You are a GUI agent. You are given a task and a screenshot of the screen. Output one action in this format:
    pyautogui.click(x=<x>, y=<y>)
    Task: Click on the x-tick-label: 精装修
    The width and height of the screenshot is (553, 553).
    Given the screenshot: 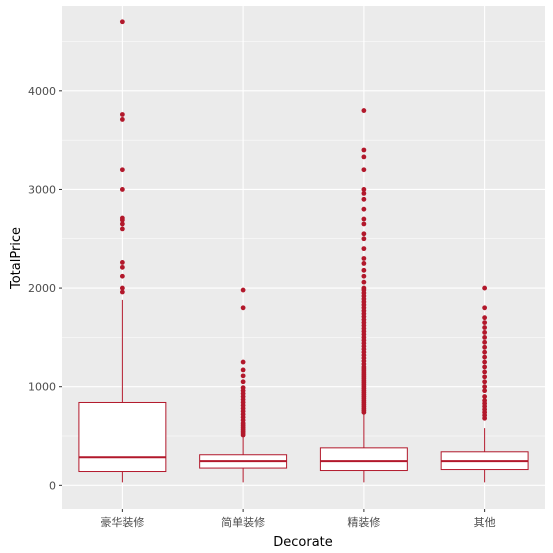 What is the action you would take?
    pyautogui.click(x=363, y=522)
    